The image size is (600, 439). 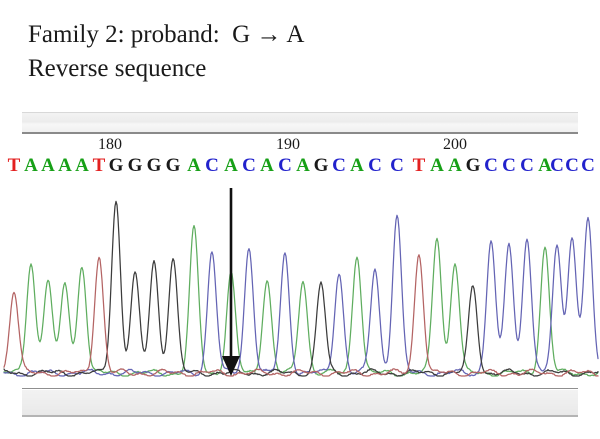 I want to click on axis-tick-200: 200, so click(x=455, y=144).